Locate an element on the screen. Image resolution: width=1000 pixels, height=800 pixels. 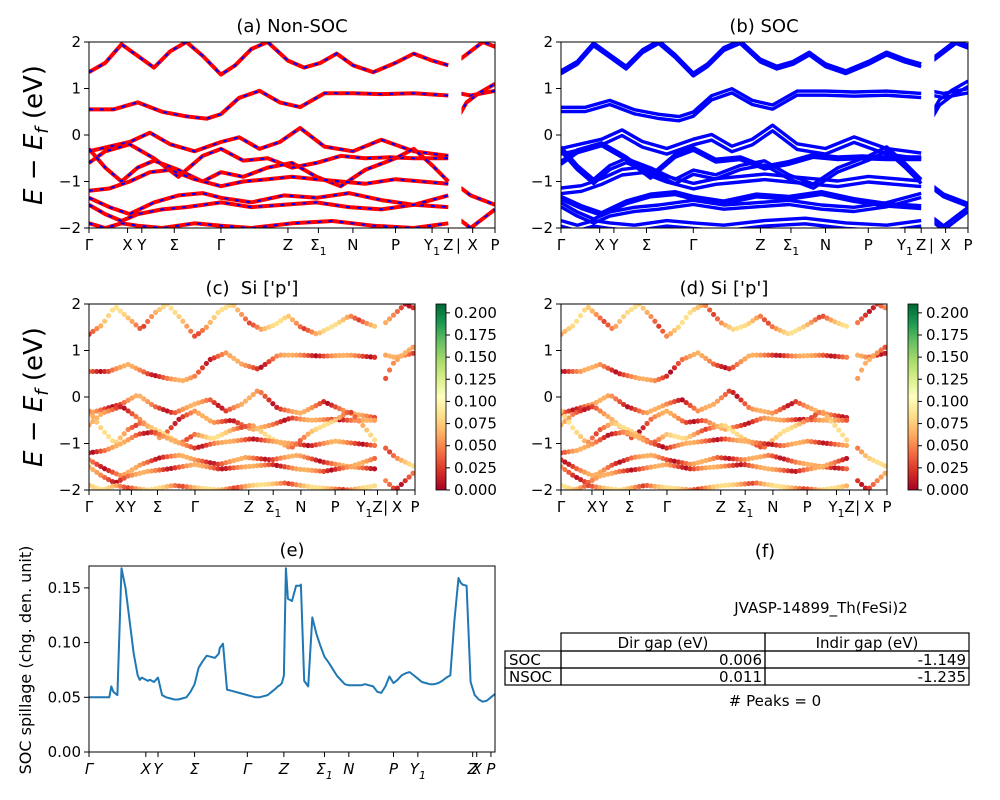
panel-e-ylabel: SOC spillage (chg. den. unit) is located at coordinates (25, 660).